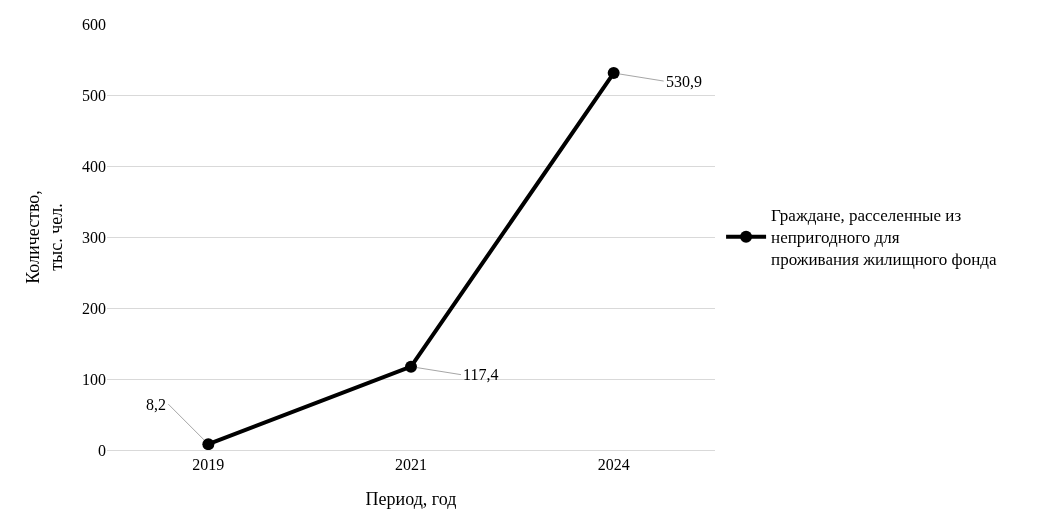  I want to click on x-tick-label: 2021, so click(411, 465).